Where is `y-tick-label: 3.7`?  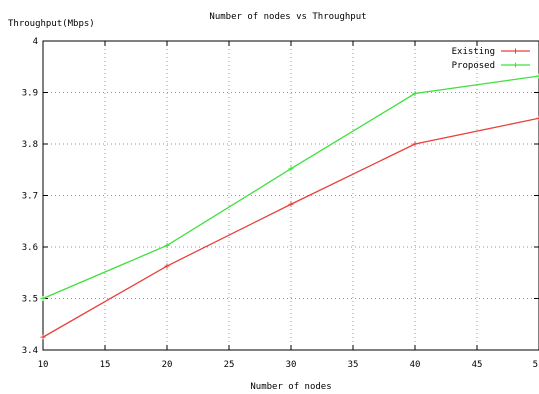 y-tick-label: 3.7 is located at coordinates (30, 197).